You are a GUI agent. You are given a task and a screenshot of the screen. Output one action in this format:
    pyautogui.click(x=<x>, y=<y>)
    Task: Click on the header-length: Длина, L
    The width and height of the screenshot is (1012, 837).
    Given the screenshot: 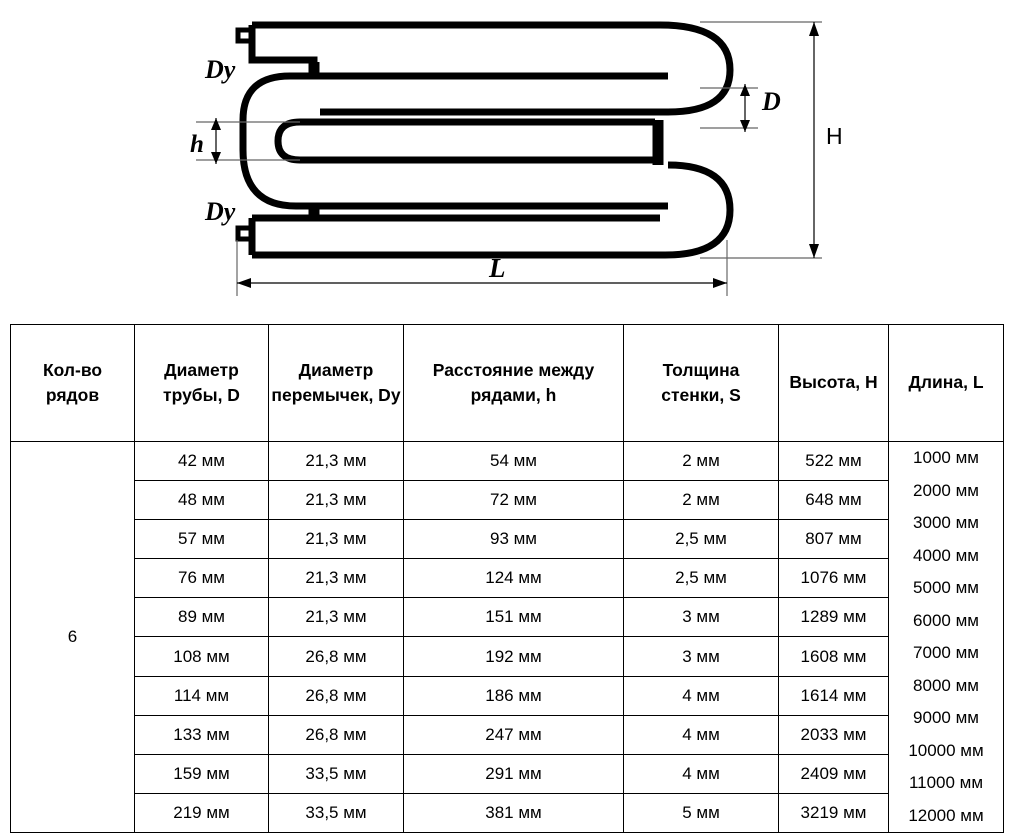 What is the action you would take?
    pyautogui.click(x=946, y=383)
    